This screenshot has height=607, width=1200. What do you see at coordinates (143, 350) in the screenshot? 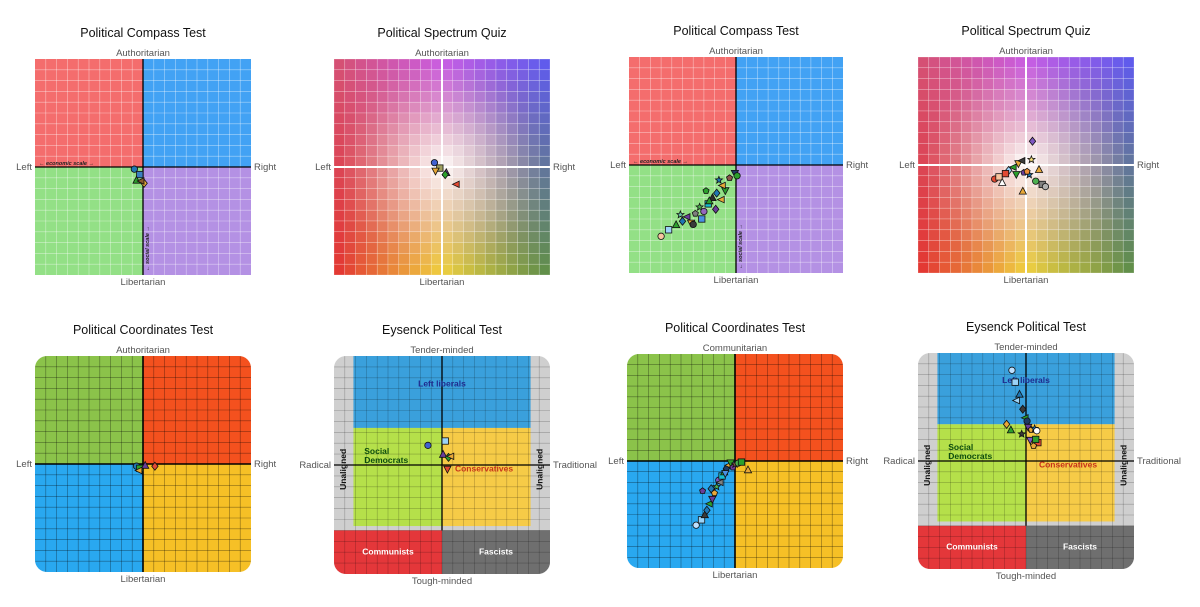
I see `axis-label-top: Authoritarian` at bounding box center [143, 350].